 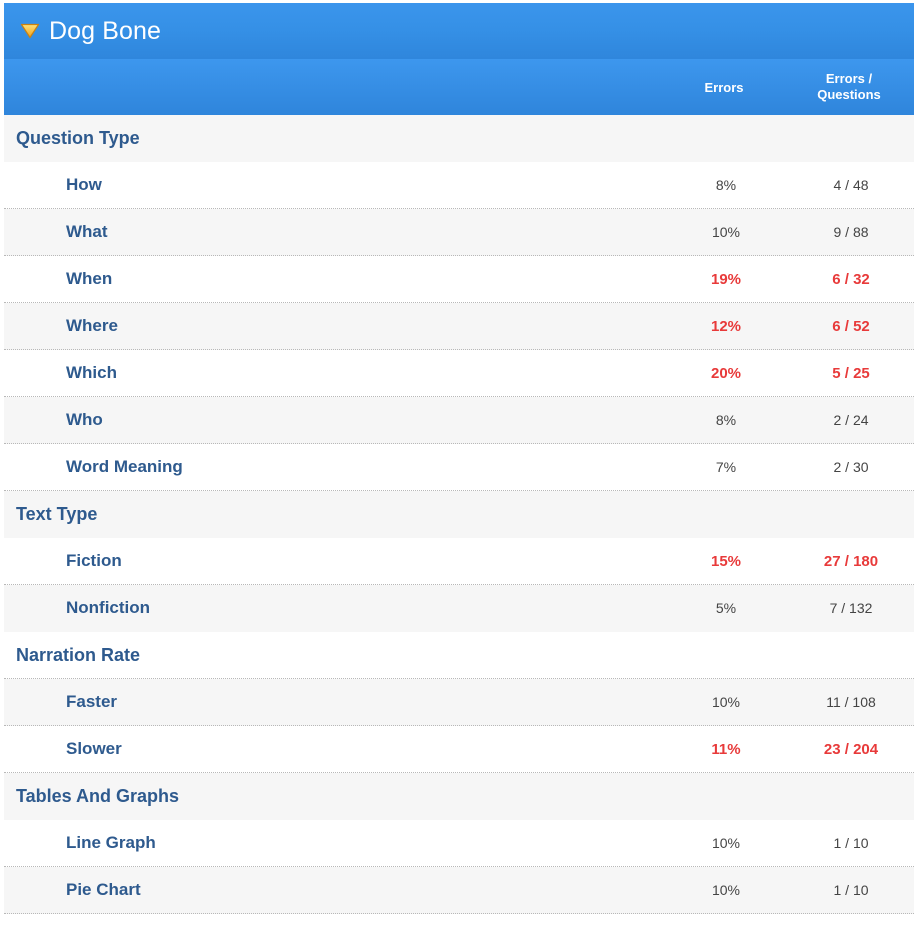 What do you see at coordinates (459, 561) in the screenshot?
I see `table-row: Fiction 15% 27 / 180` at bounding box center [459, 561].